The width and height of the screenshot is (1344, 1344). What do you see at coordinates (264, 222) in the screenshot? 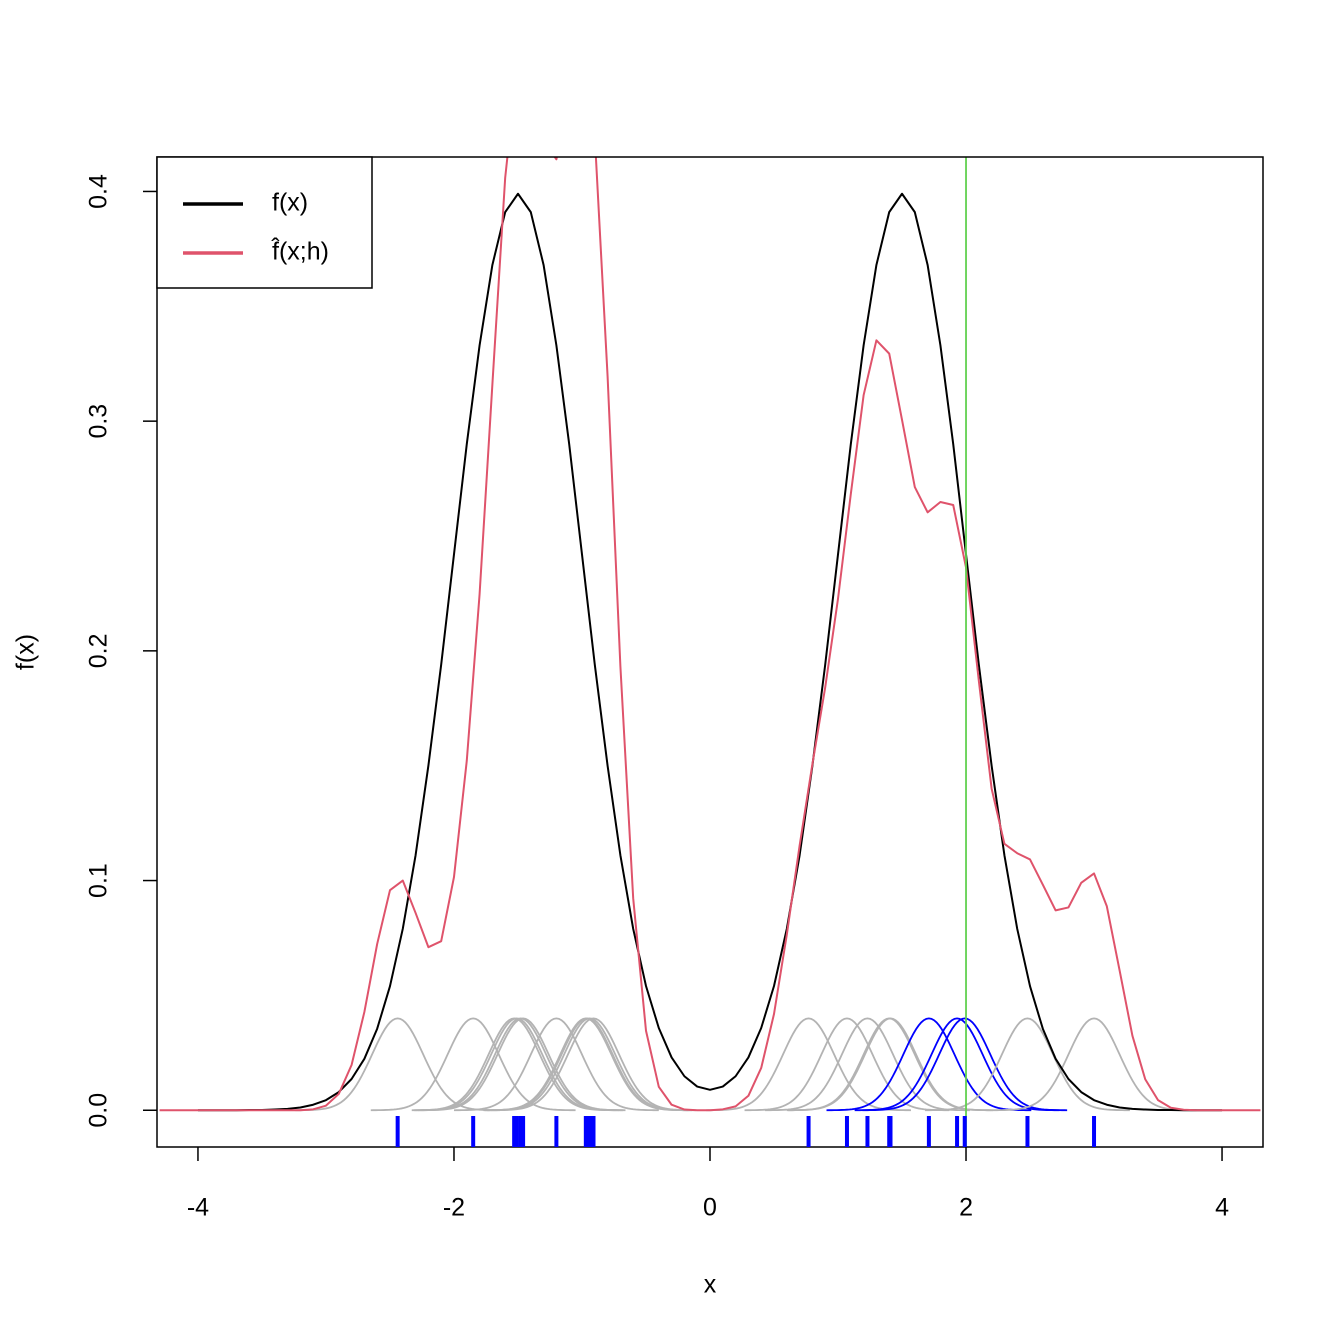
I see `legend-box` at bounding box center [264, 222].